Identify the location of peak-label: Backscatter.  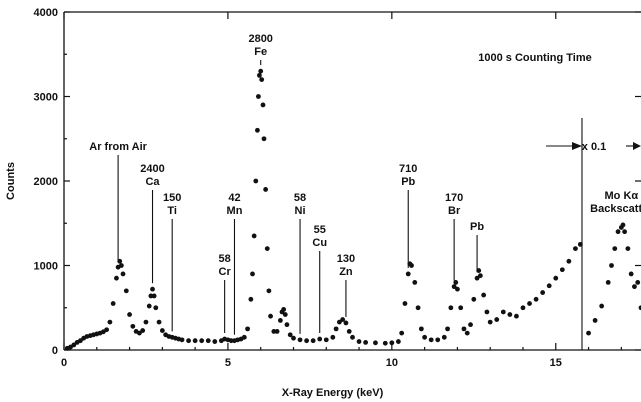
(615, 209).